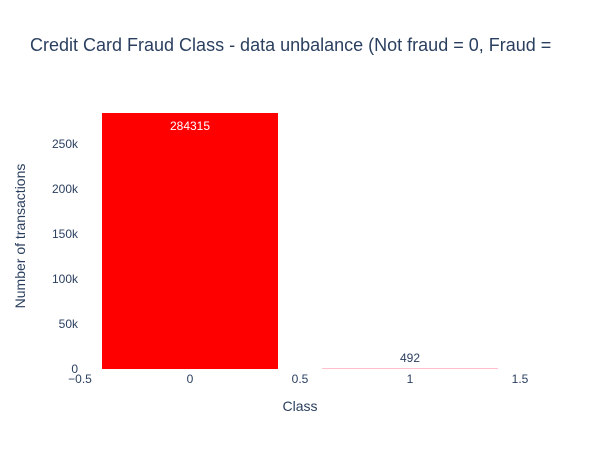 The width and height of the screenshot is (600, 450). Describe the element at coordinates (65, 234) in the screenshot. I see `y-tick-label: 150k` at that location.